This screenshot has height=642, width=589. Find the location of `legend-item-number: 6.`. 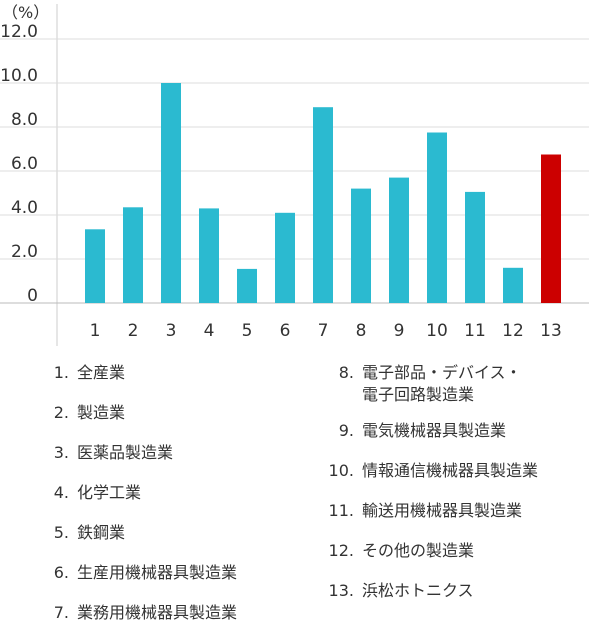

legend-item-number: 6. is located at coordinates (61, 572).